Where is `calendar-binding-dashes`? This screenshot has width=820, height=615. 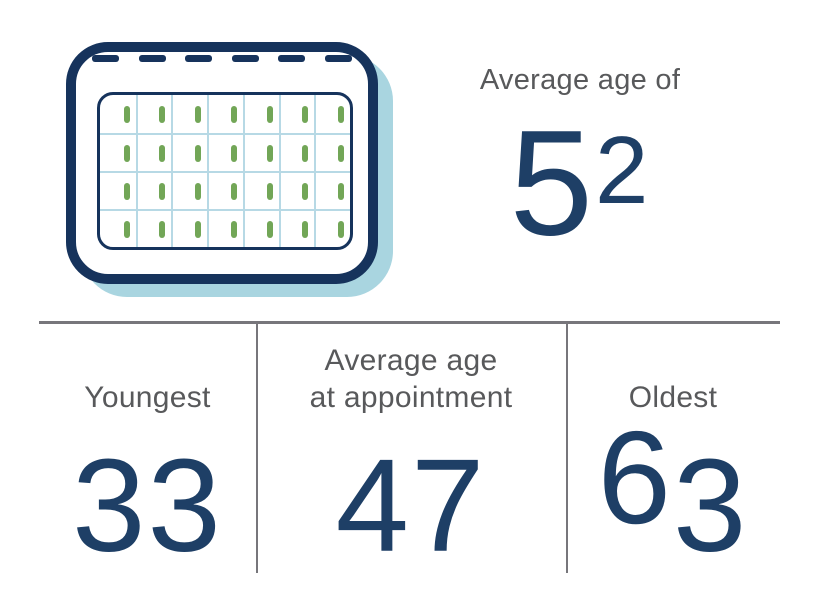
calendar-binding-dashes is located at coordinates (222, 58).